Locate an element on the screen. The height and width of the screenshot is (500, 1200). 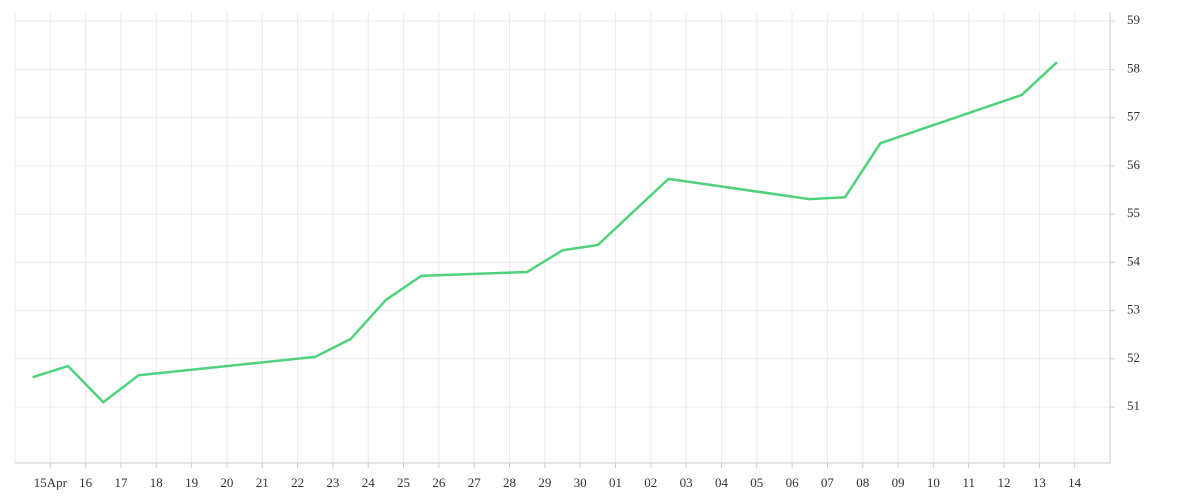
x-tick-label: 24 is located at coordinates (369, 482).